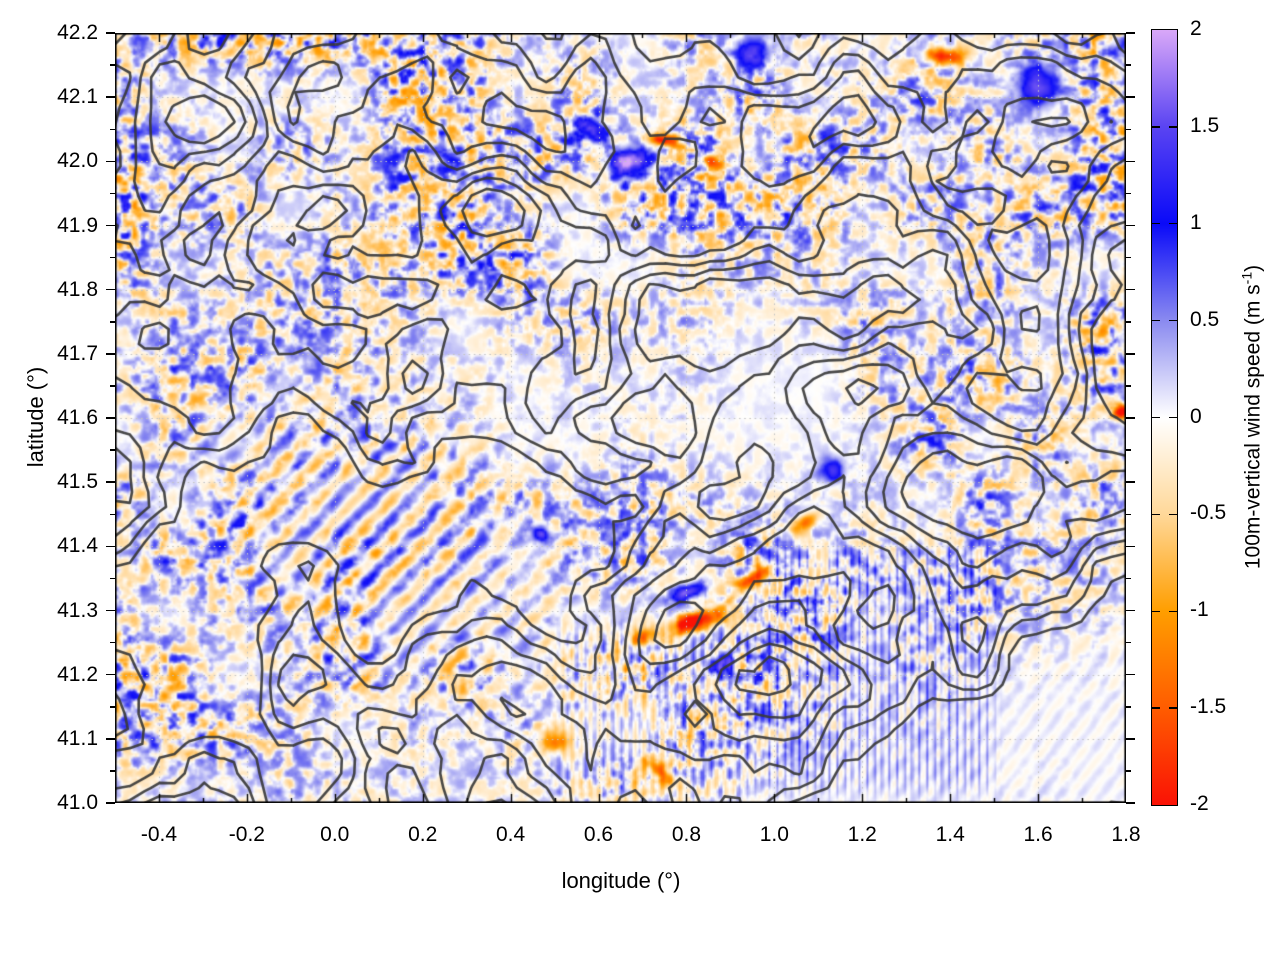  Describe the element at coordinates (77, 225) in the screenshot. I see `y-axis-tick-label: 41.9` at that location.